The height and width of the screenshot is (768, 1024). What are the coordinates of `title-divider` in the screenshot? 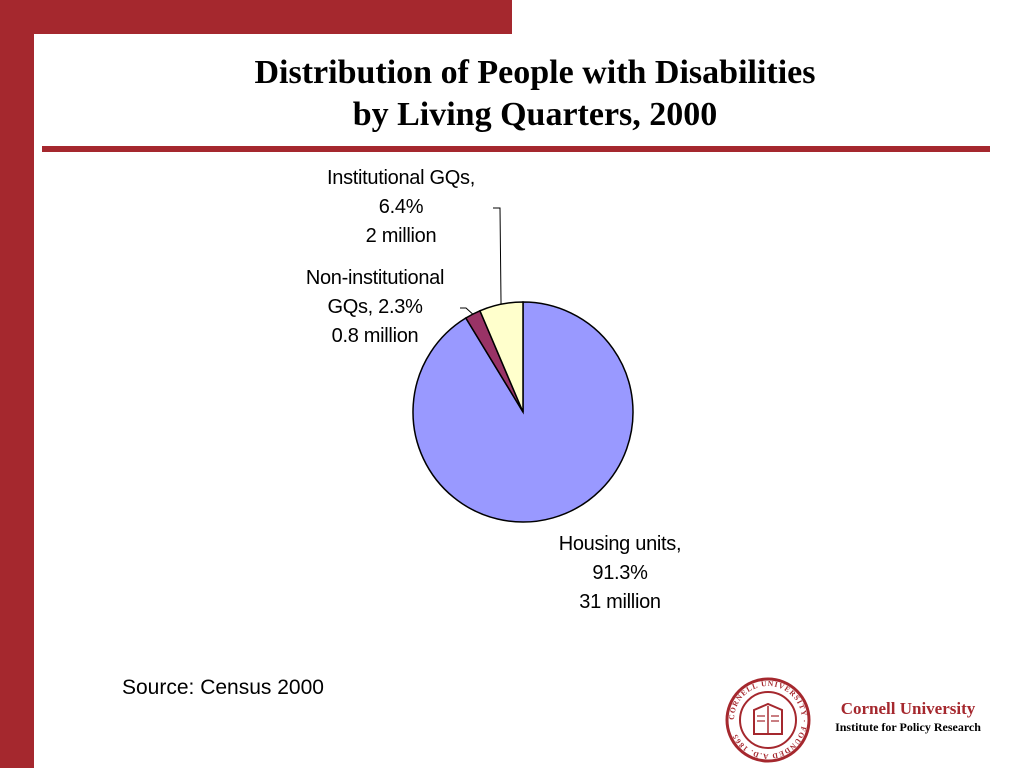 It's located at (516, 149).